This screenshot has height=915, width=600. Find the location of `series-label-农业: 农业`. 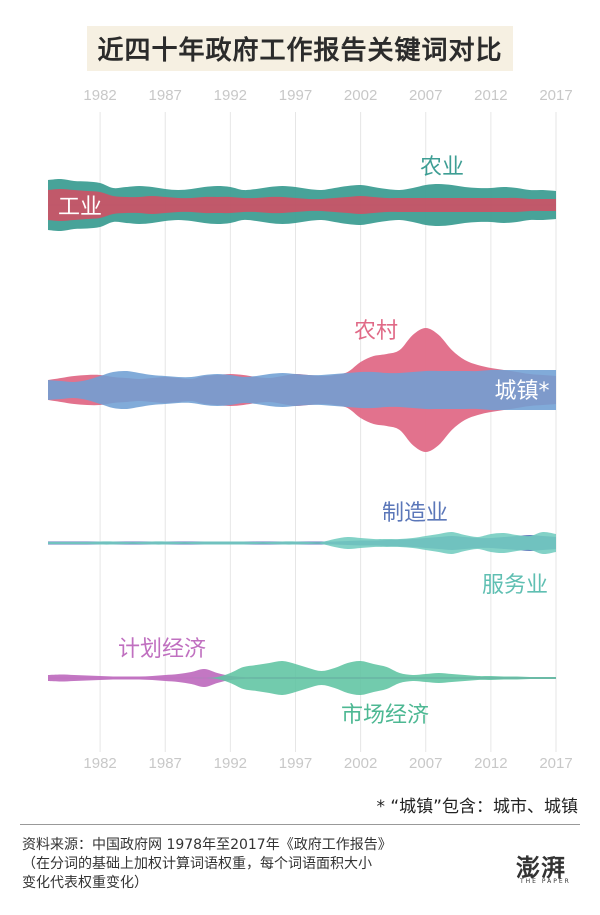

series-label-农业: 农业 is located at coordinates (442, 167).